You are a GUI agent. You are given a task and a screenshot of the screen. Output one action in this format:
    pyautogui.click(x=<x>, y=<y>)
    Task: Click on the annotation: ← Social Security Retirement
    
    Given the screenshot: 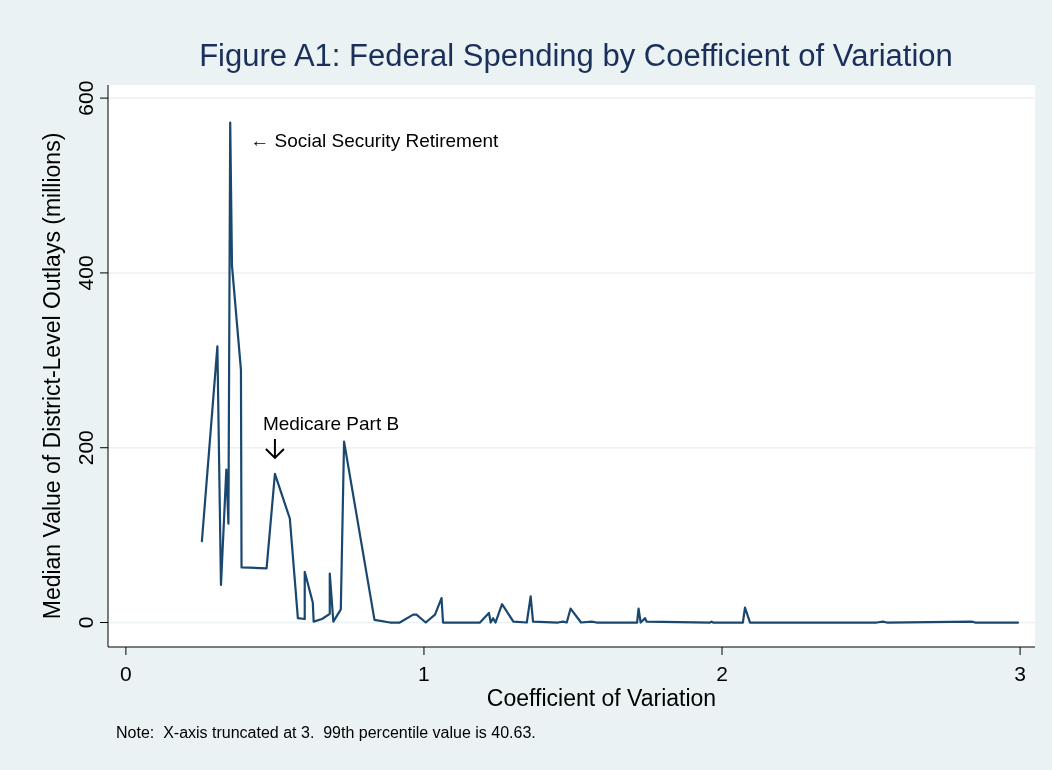 What is the action you would take?
    pyautogui.click(x=375, y=140)
    